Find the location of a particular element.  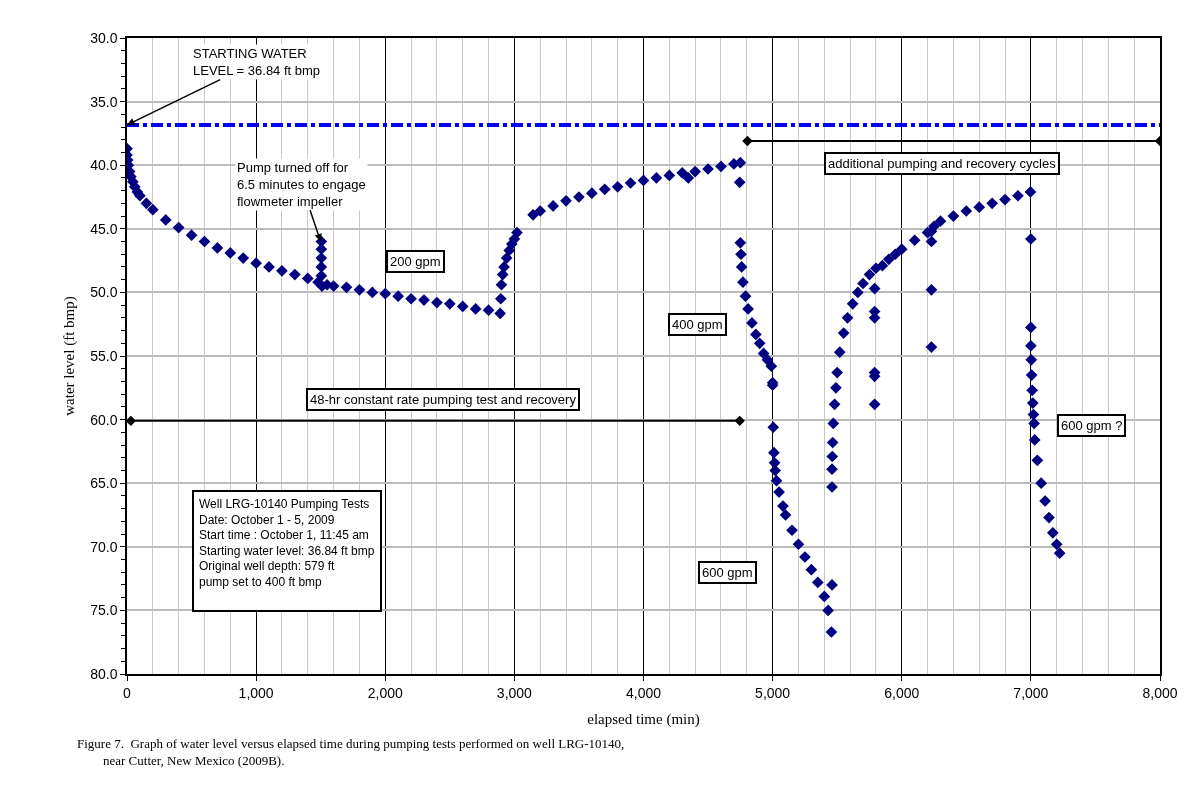

caption: Figure 7. Graph of water level versus elapsed time during pumping tests performed on well LRG-10140, near Cutter, New Mexico (2009B). is located at coordinates (351, 752).